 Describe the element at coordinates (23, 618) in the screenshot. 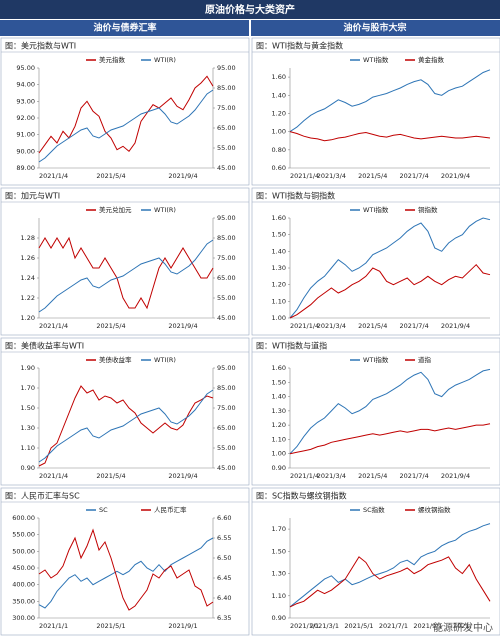

I see `y-tick-label: 300.00` at that location.